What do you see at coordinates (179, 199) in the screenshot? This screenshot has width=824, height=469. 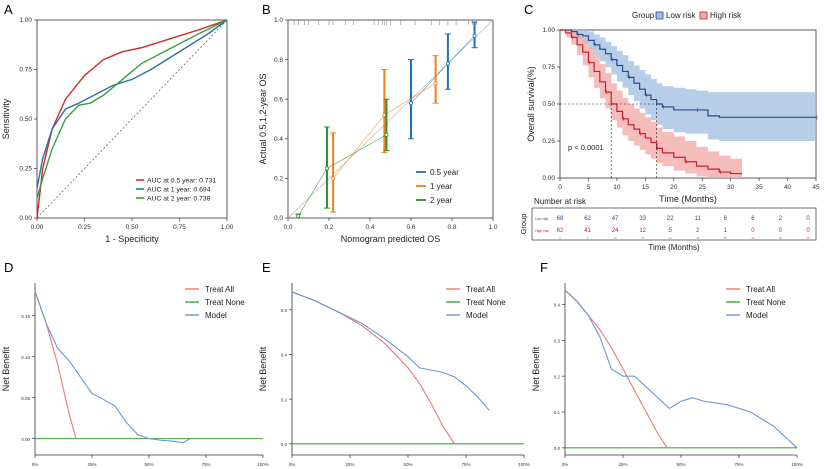 I see `legend-label: AUC at 2 year: 0.738` at bounding box center [179, 199].